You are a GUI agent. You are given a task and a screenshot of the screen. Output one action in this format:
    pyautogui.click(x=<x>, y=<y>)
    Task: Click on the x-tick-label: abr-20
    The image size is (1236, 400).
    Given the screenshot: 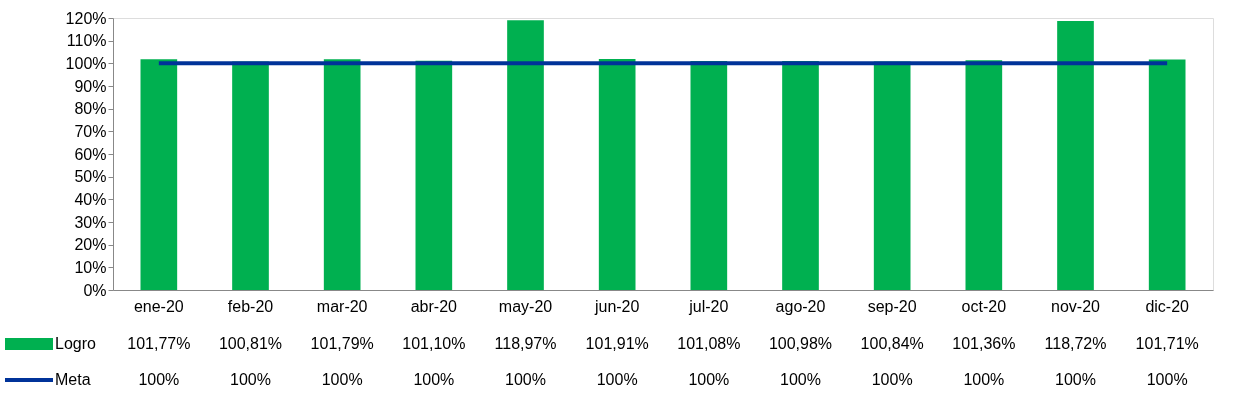 What is the action you would take?
    pyautogui.click(x=434, y=306)
    